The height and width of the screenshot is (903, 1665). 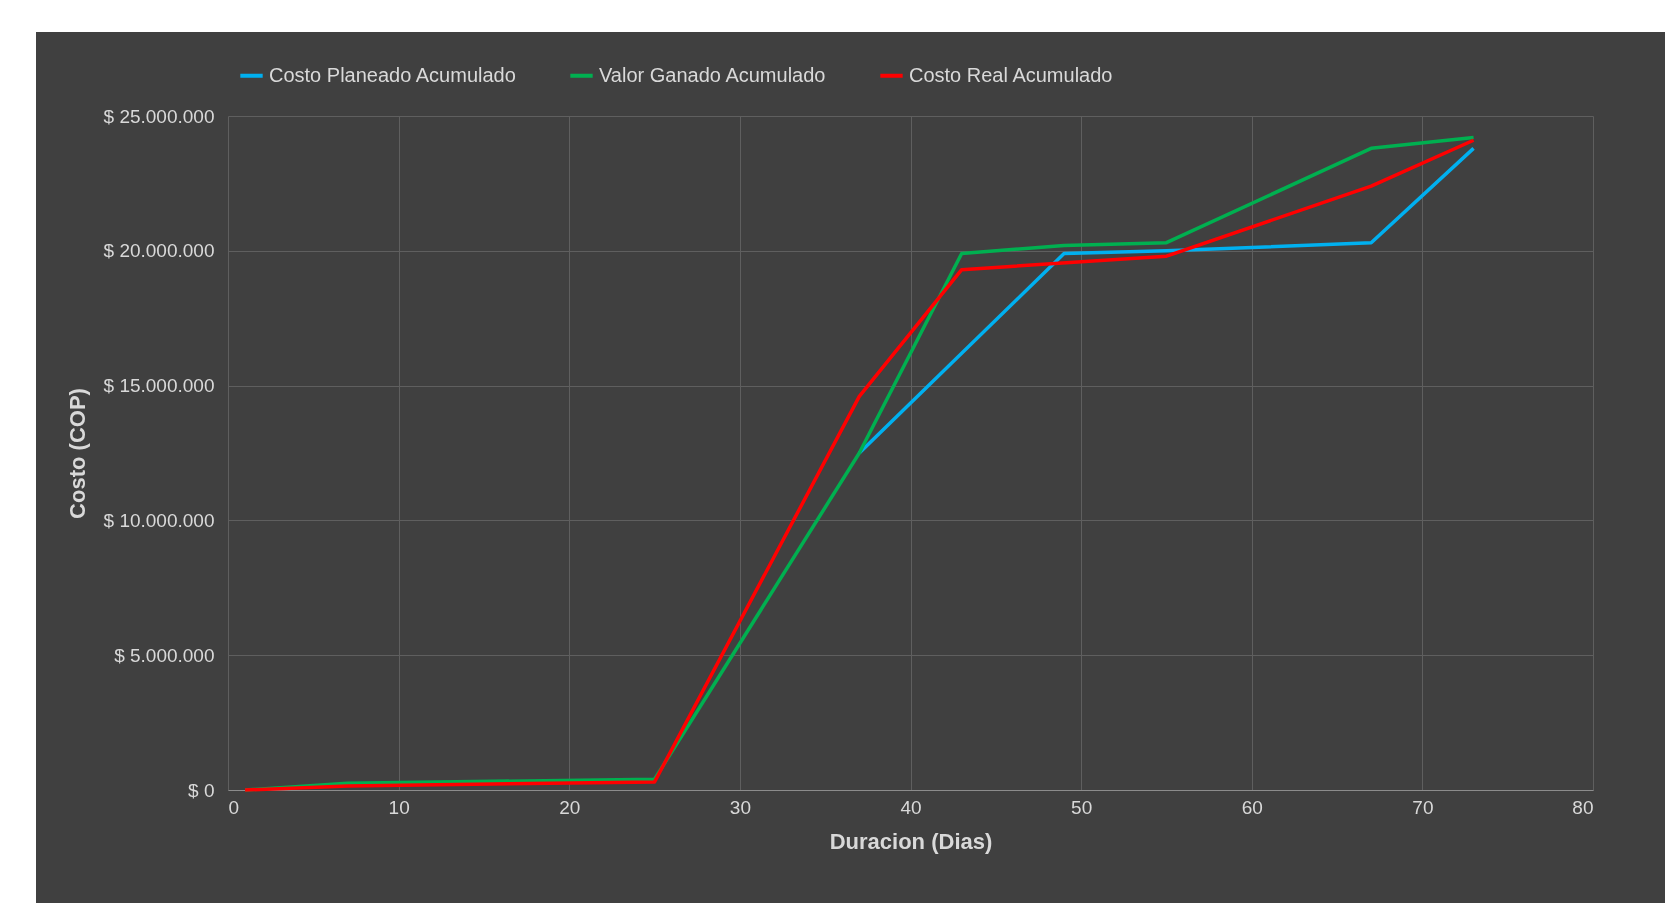 I want to click on x-tick-label: 20, so click(x=570, y=807).